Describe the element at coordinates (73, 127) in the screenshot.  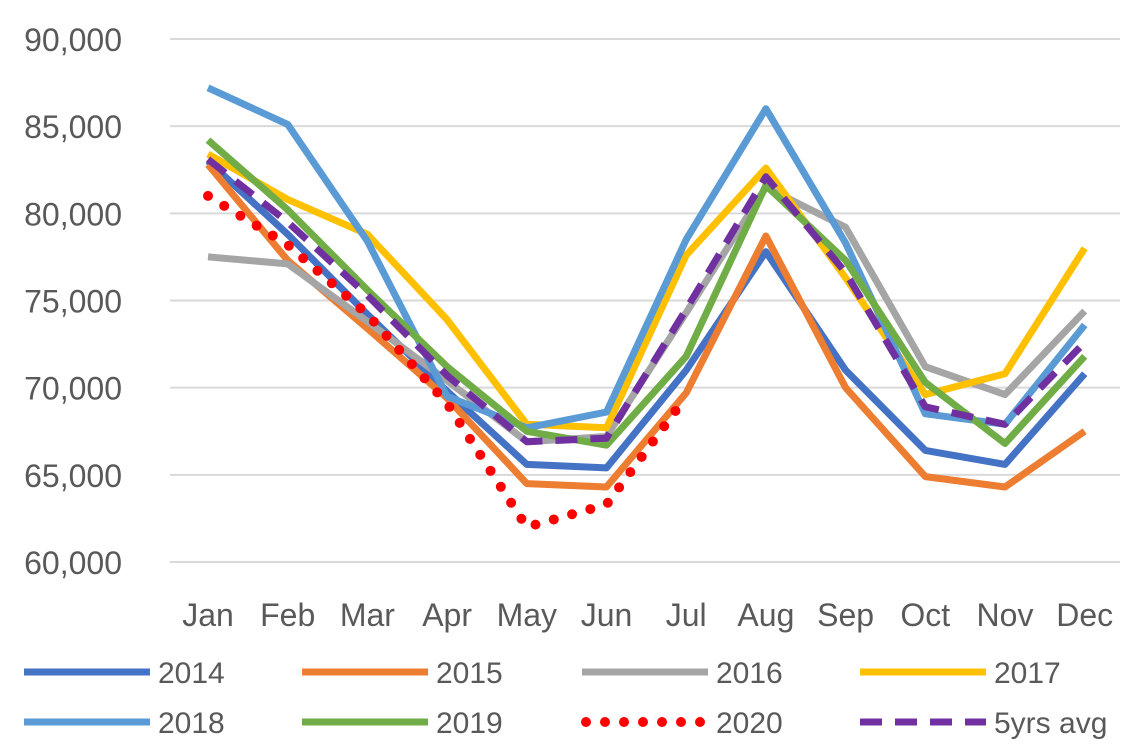
I see `y-tick-label: 85,000` at that location.